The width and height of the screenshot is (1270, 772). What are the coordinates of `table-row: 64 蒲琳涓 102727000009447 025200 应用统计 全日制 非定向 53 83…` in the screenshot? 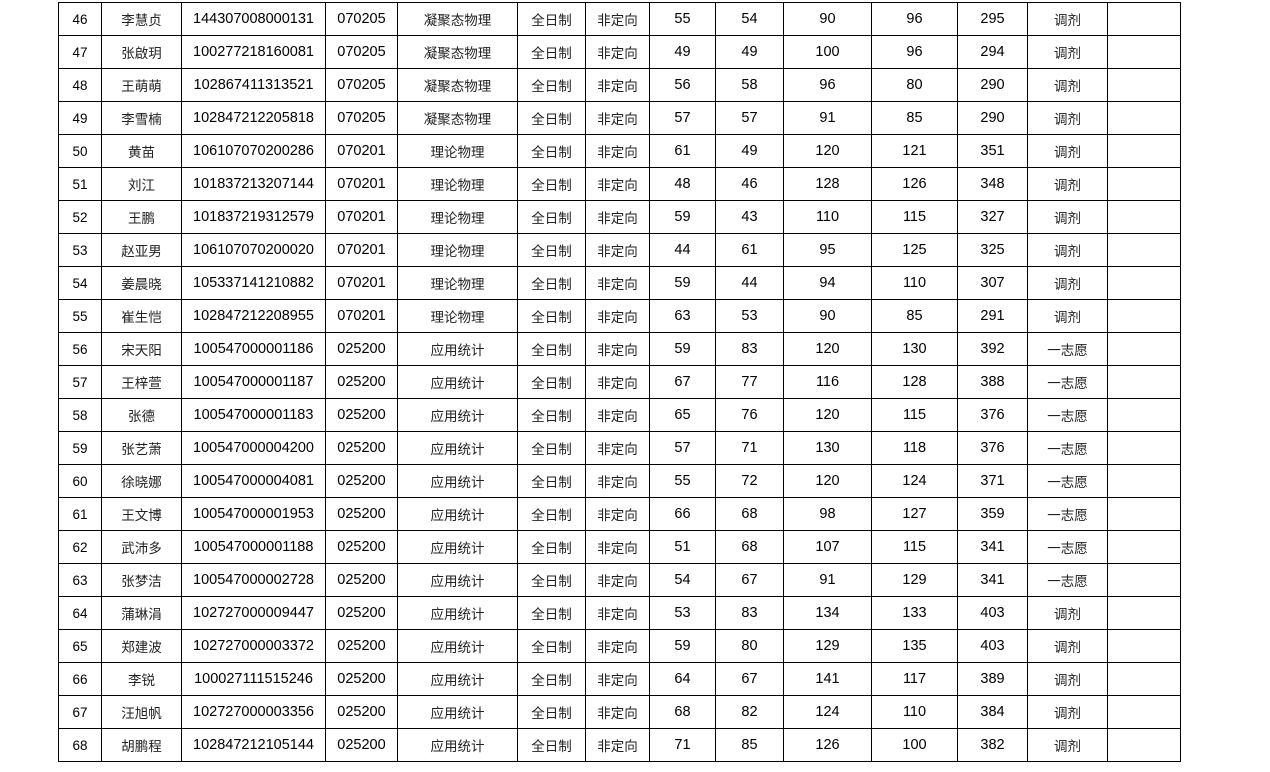 It's located at (619, 613).